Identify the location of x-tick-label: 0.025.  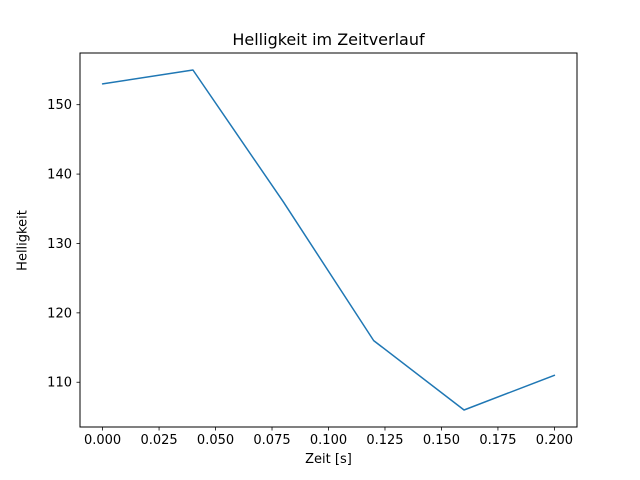
(158, 440).